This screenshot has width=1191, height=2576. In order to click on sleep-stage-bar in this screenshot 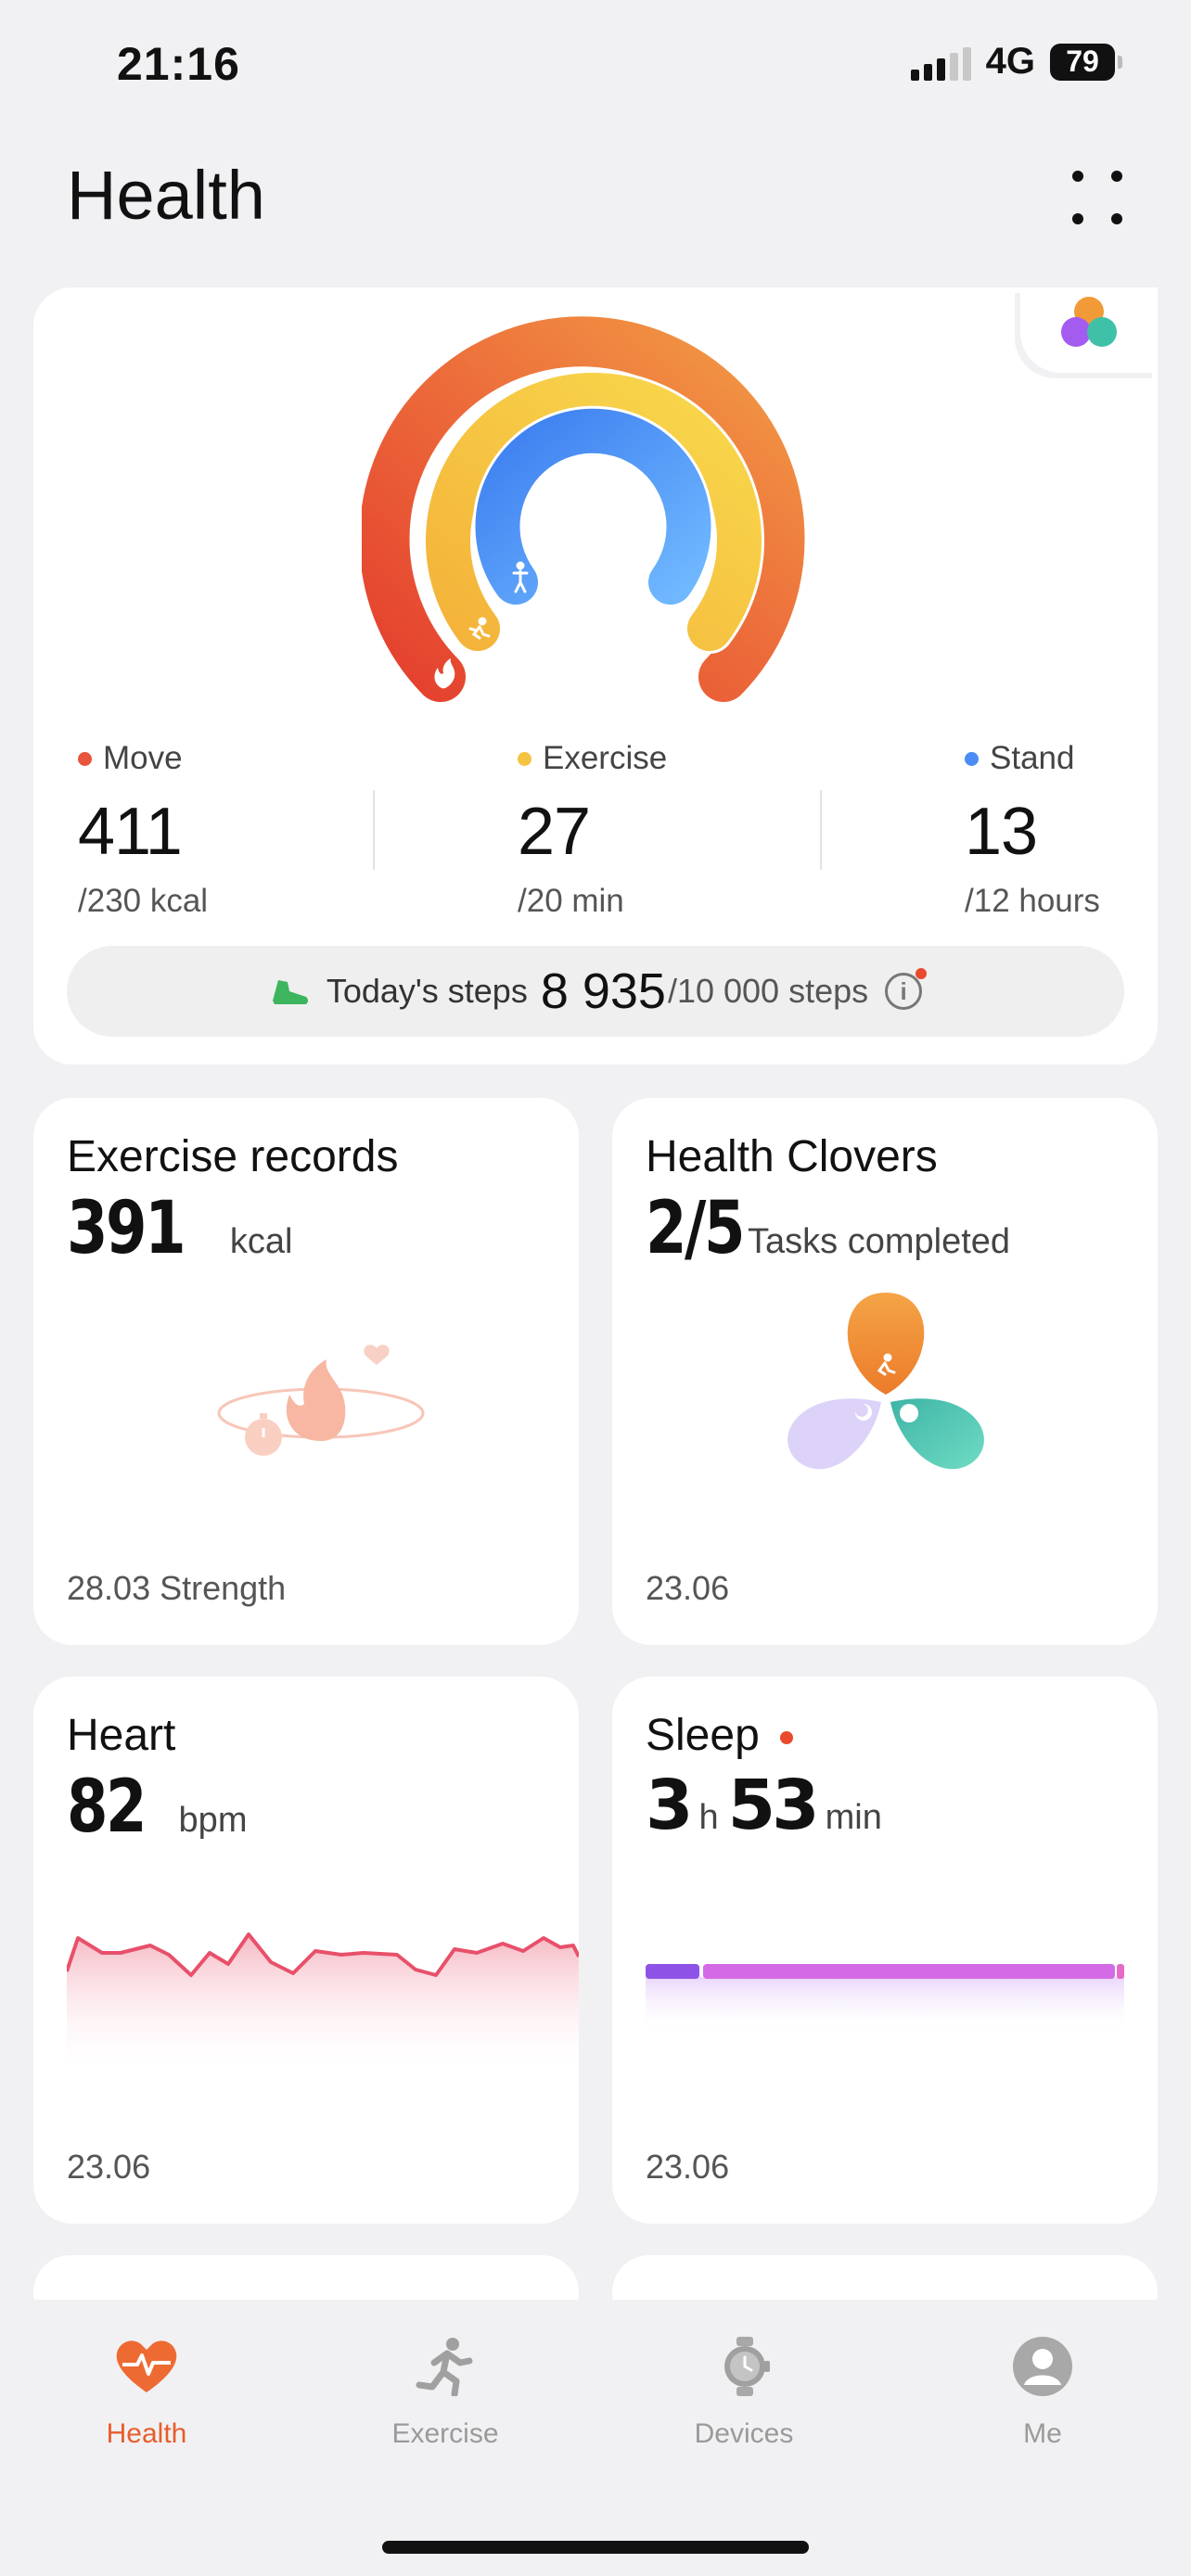, I will do `click(885, 1998)`.